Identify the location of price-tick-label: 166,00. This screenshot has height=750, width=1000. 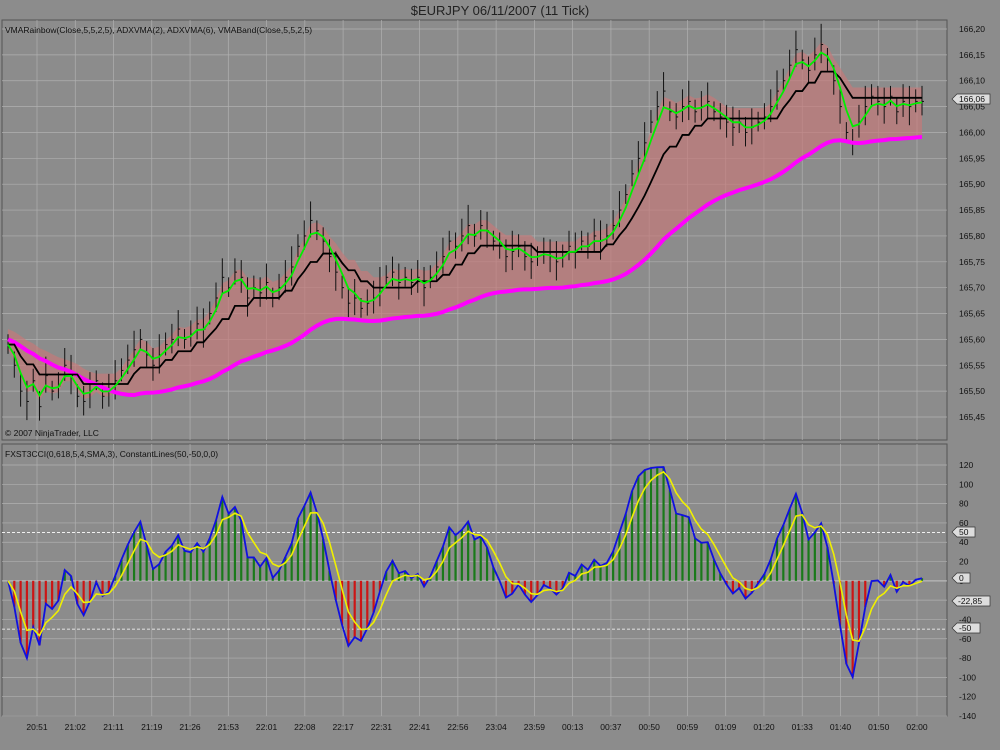
(972, 132).